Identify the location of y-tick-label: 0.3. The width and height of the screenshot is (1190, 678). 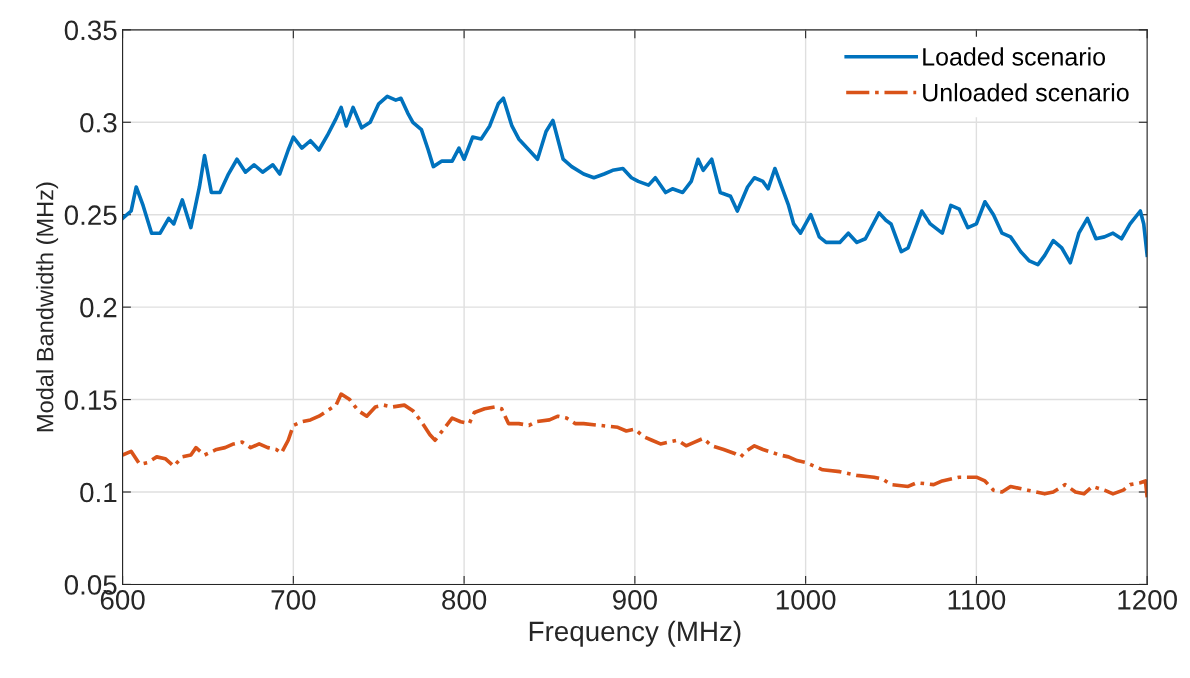
(98, 122).